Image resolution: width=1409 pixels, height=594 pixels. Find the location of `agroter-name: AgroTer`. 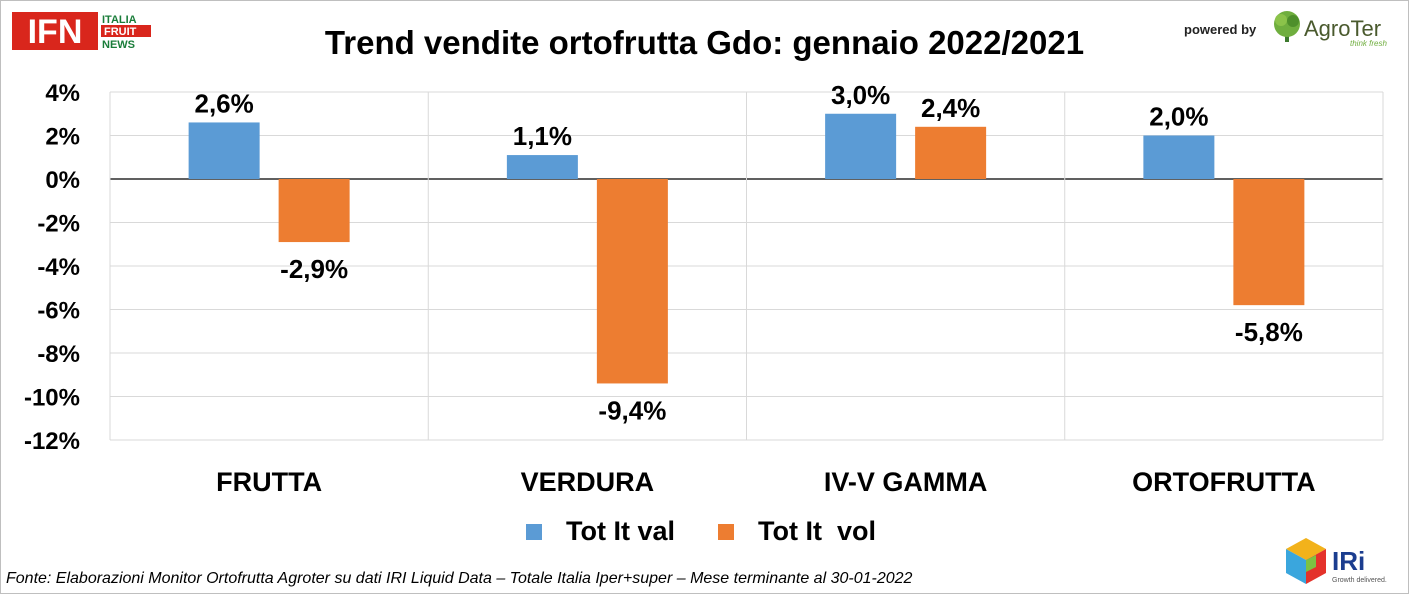

agroter-name: AgroTer is located at coordinates (1342, 28).